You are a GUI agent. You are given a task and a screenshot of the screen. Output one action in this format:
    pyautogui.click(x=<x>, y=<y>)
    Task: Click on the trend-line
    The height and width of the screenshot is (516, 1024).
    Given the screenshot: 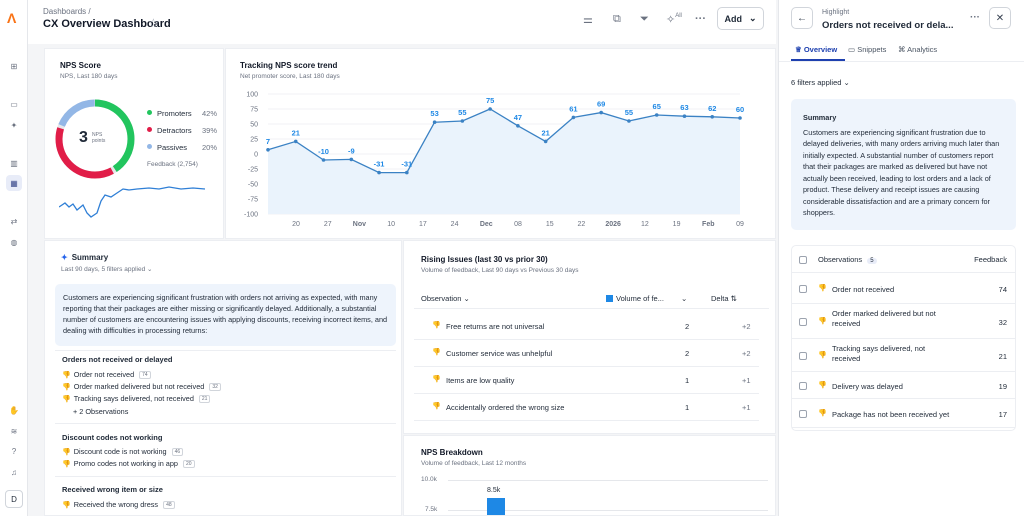 What is the action you would take?
    pyautogui.click(x=504, y=141)
    